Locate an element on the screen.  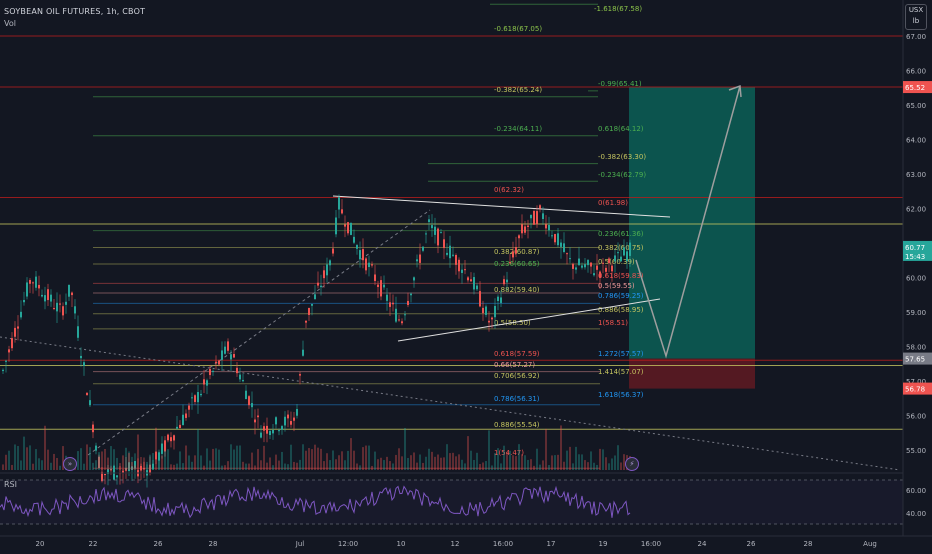
rsi-line is located at coordinates (315, 502).